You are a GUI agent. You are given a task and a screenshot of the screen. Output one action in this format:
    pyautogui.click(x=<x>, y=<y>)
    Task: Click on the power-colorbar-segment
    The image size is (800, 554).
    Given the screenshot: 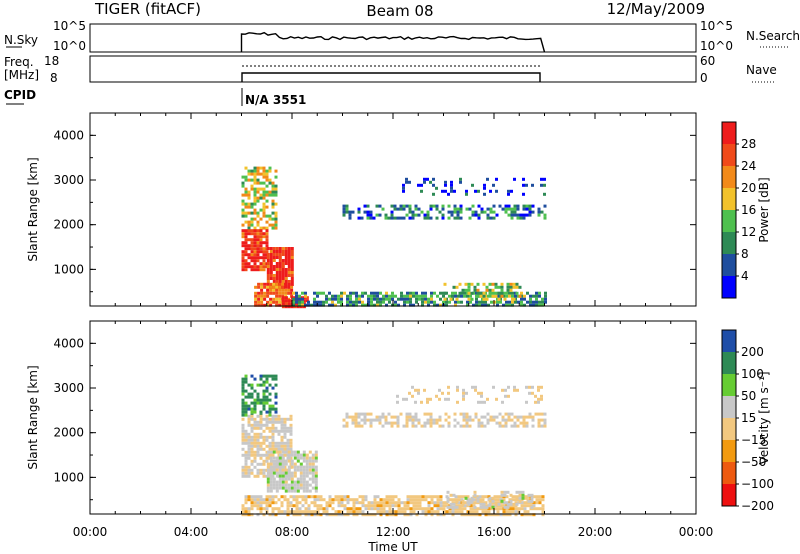 What is the action you would take?
    pyautogui.click(x=729, y=177)
    